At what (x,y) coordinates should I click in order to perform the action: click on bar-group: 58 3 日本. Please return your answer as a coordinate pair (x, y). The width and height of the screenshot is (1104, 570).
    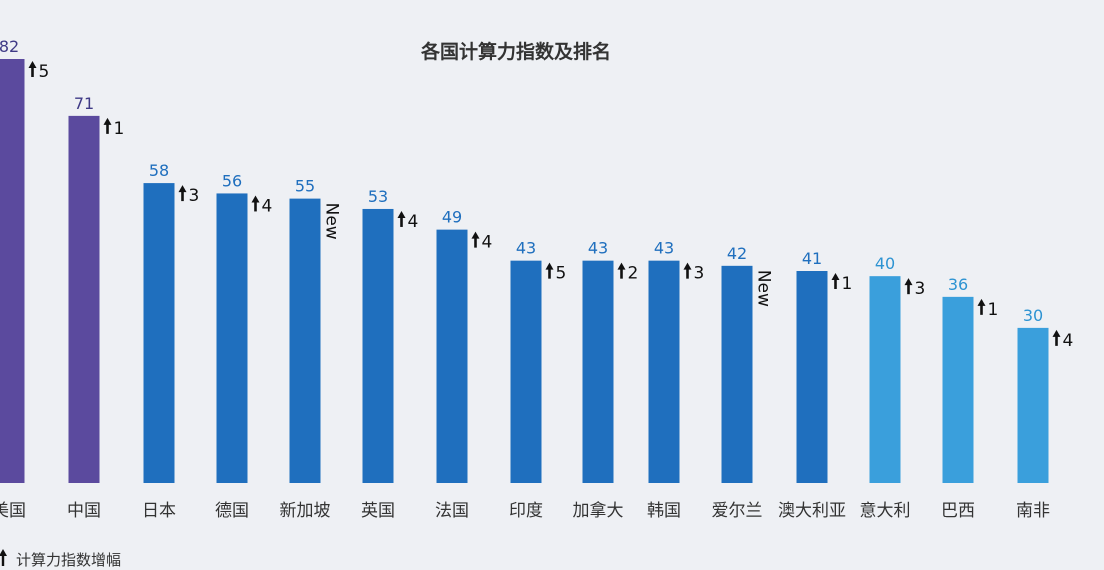
    Looking at the image, I should click on (170, 341).